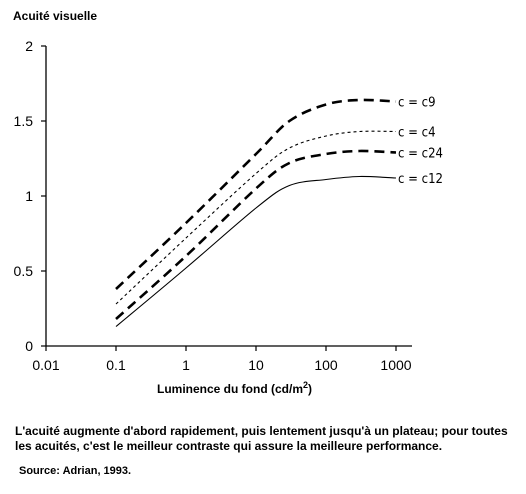 The width and height of the screenshot is (526, 494). Describe the element at coordinates (305, 385) in the screenshot. I see `x-axis-label-sup: 2` at that location.